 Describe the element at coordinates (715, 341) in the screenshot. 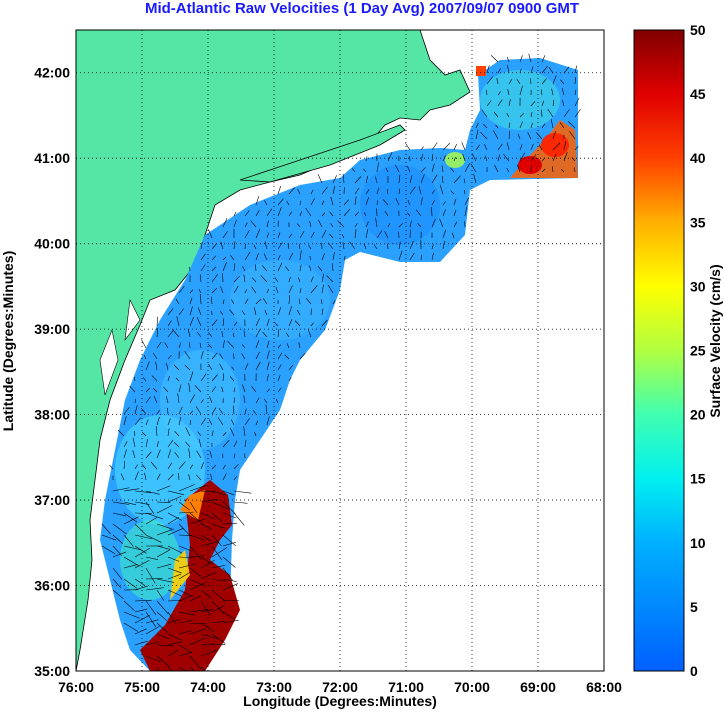

I see `colorbar-label: Surface Velocity (cm/s)` at that location.